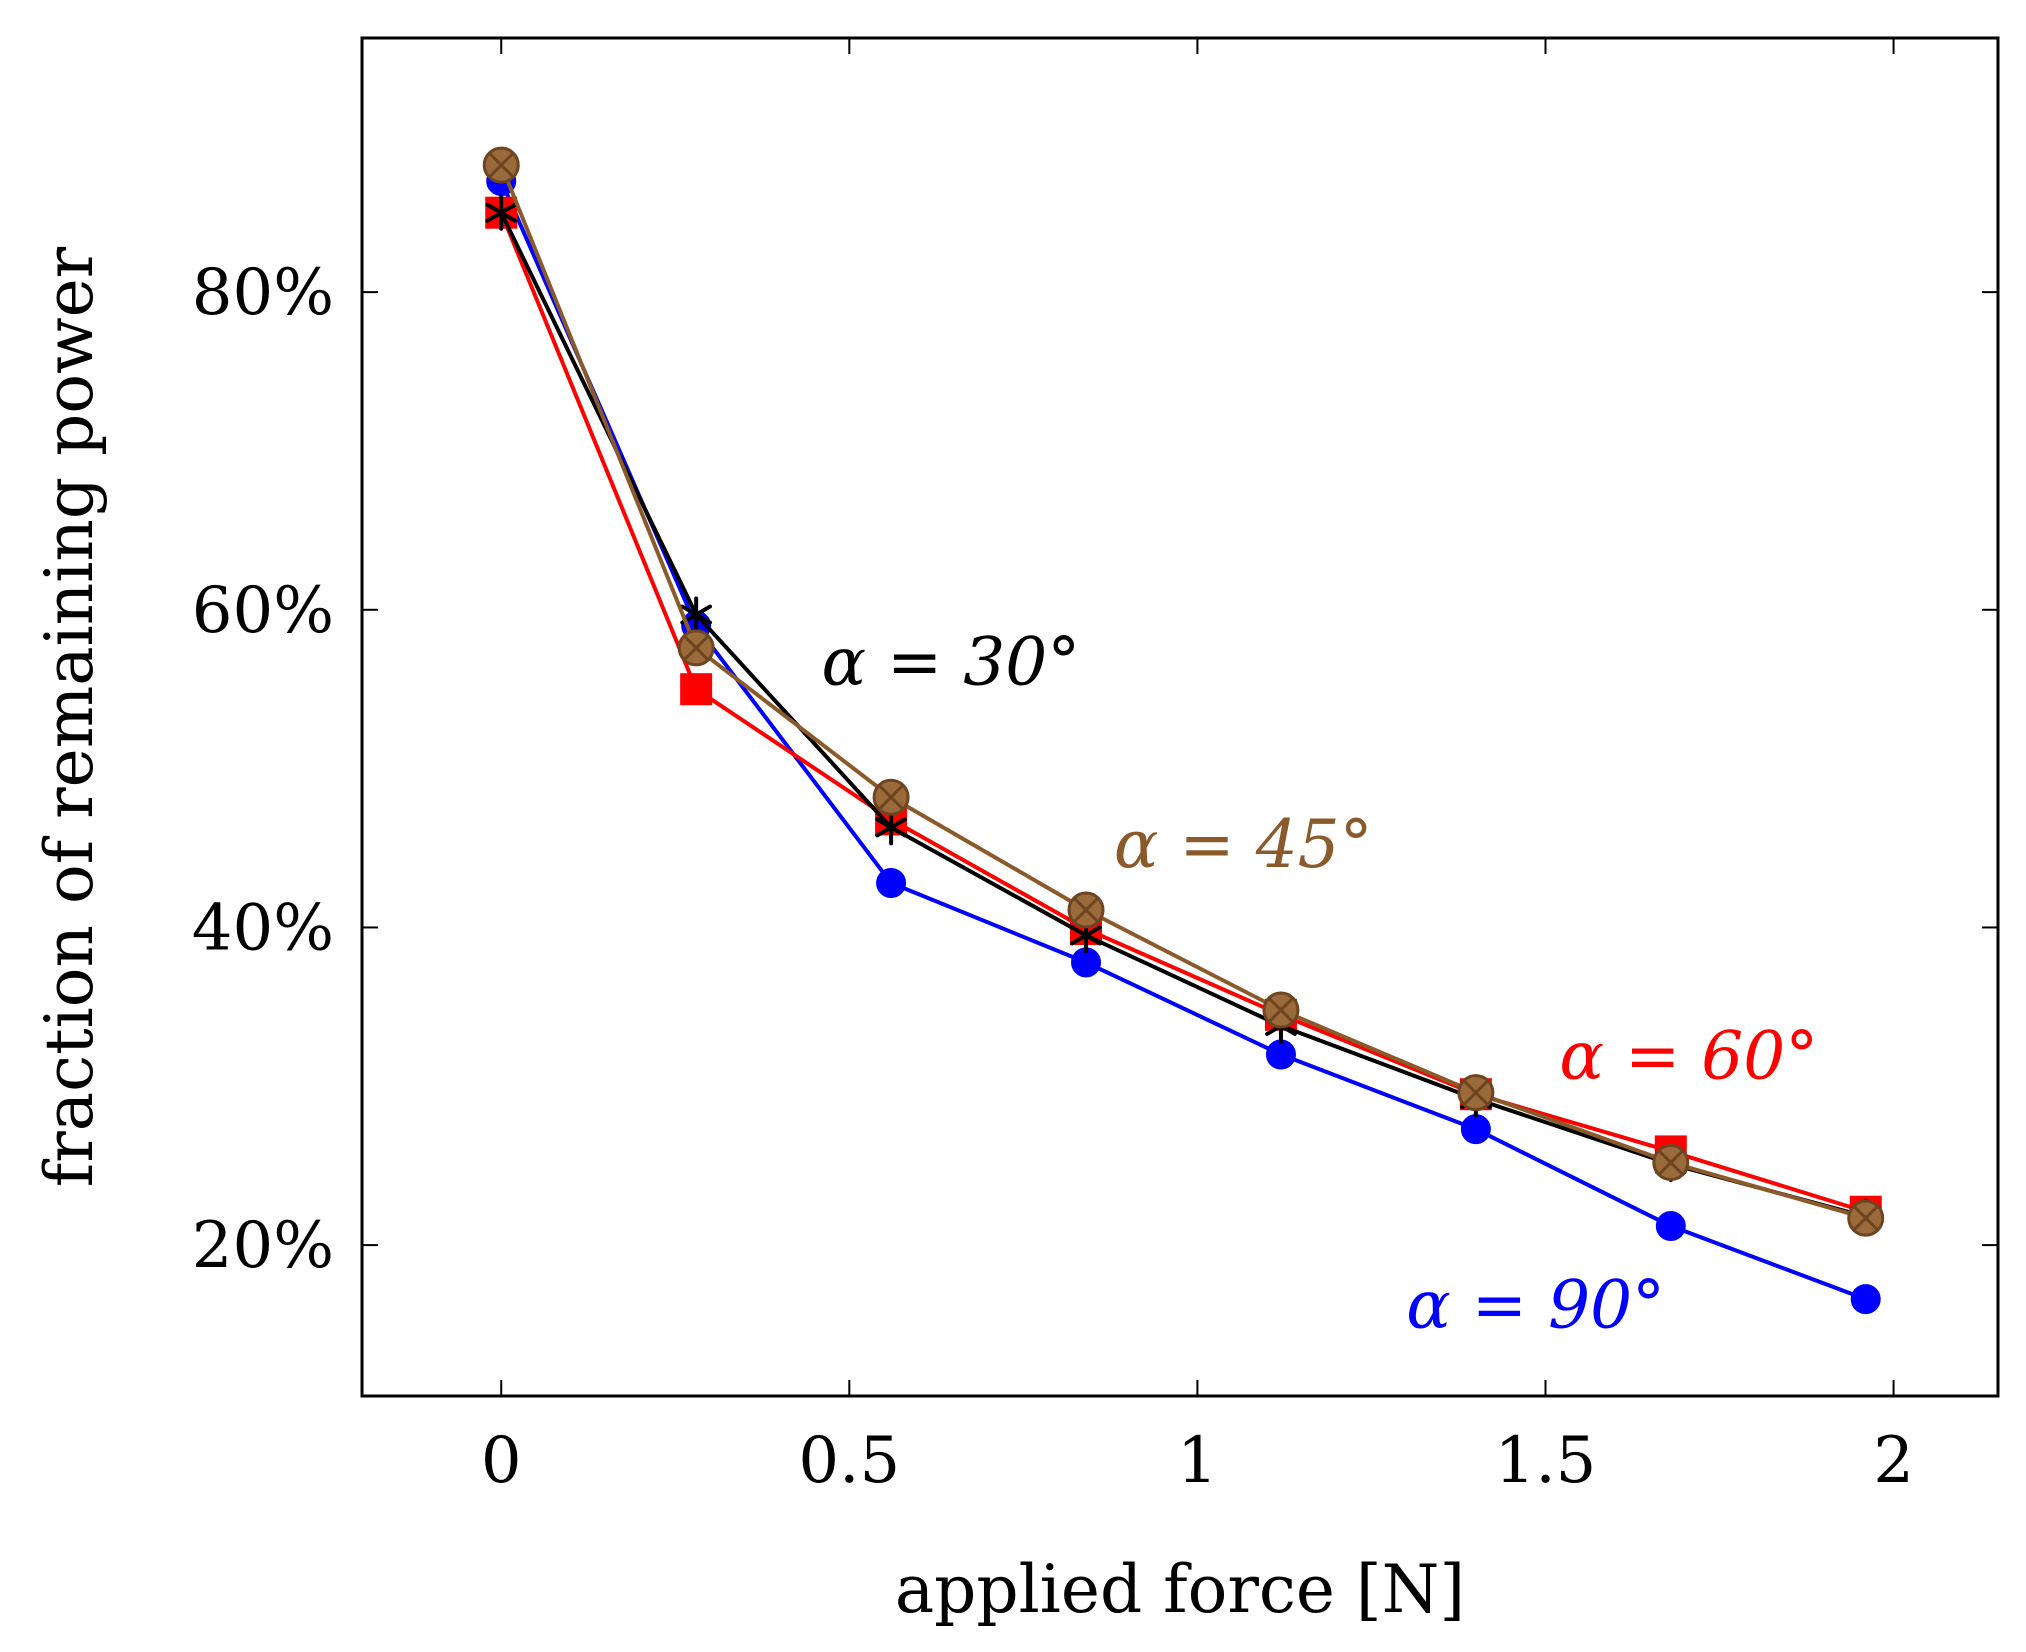 This screenshot has height=1652, width=2026. What do you see at coordinates (263, 293) in the screenshot?
I see `y-tick-label: 80%` at bounding box center [263, 293].